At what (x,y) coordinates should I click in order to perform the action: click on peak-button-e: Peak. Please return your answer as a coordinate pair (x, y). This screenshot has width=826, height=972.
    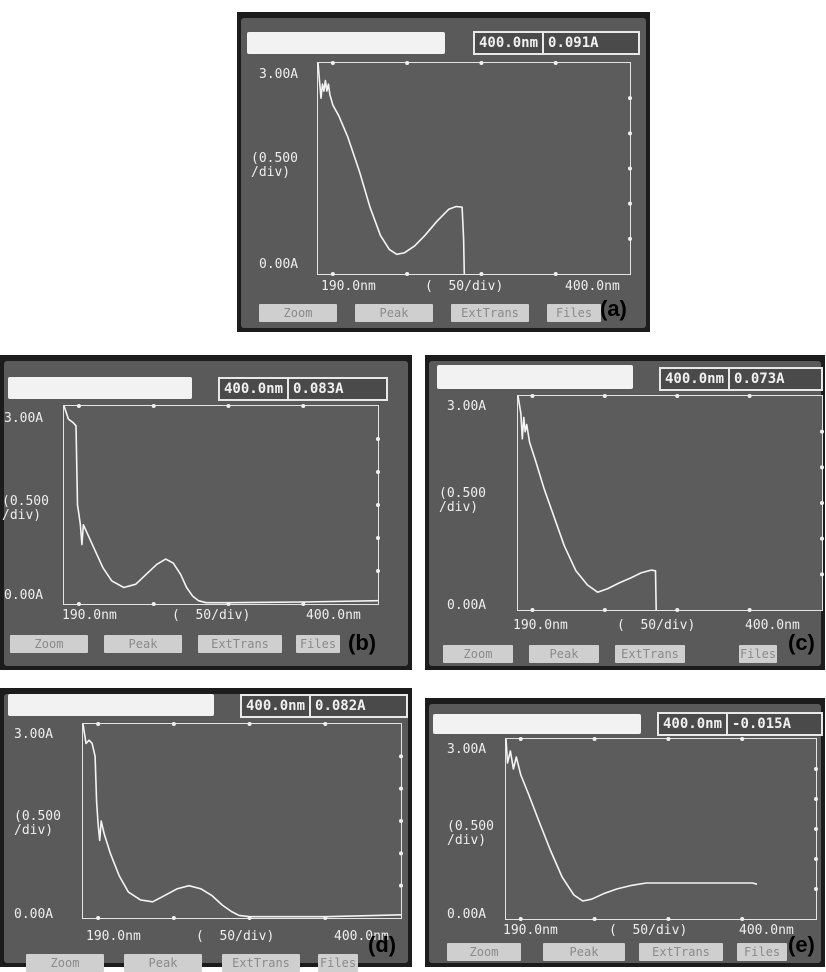
    Looking at the image, I should click on (584, 952).